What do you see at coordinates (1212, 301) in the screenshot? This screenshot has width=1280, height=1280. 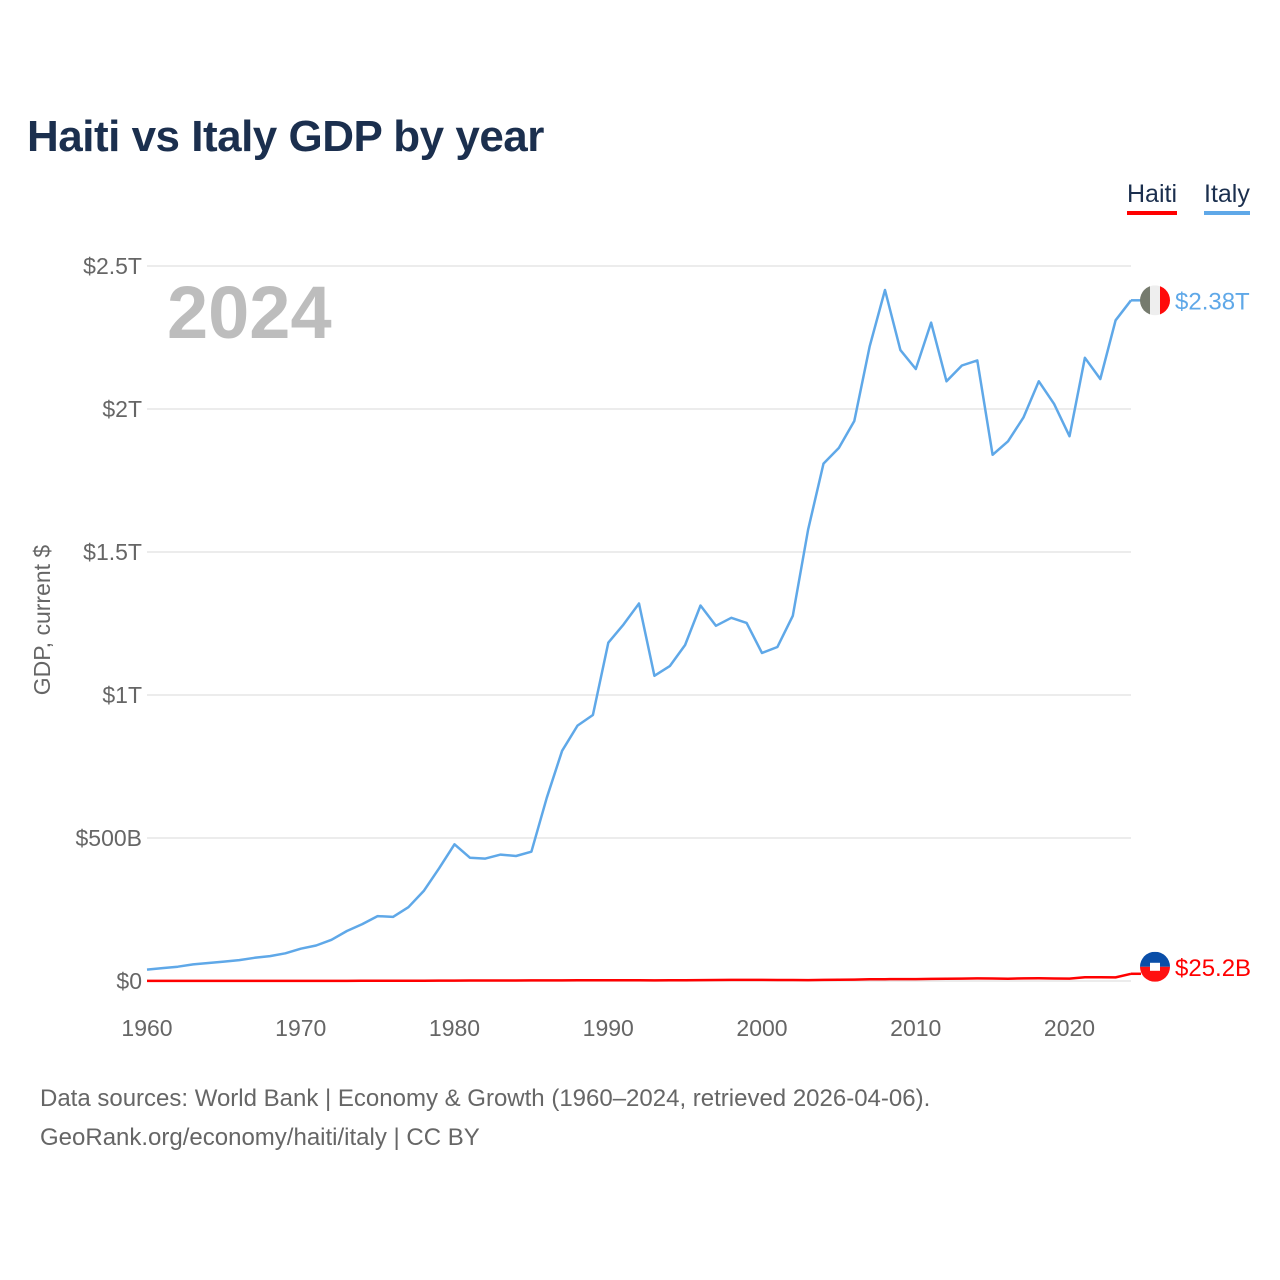 I see `end-value-label-italy: $2.38T` at bounding box center [1212, 301].